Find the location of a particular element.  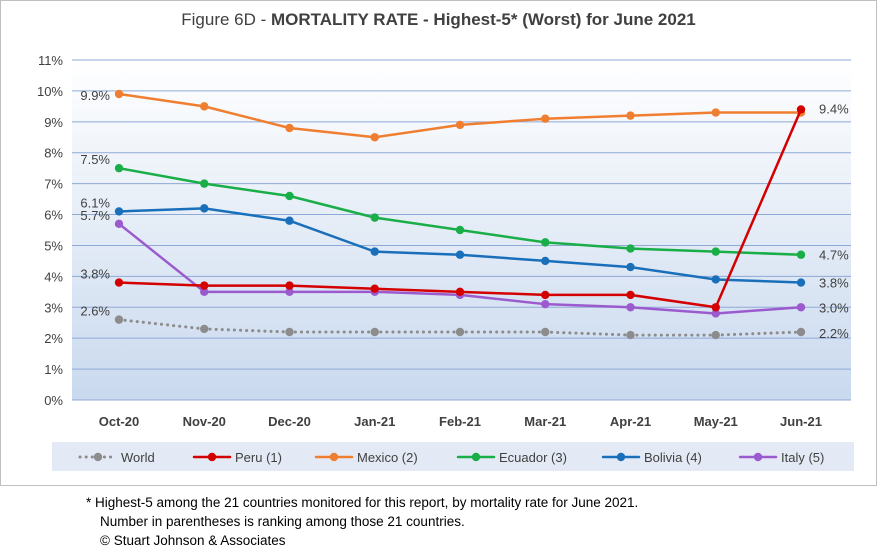

x-tick-label: Jun-21 is located at coordinates (801, 421).